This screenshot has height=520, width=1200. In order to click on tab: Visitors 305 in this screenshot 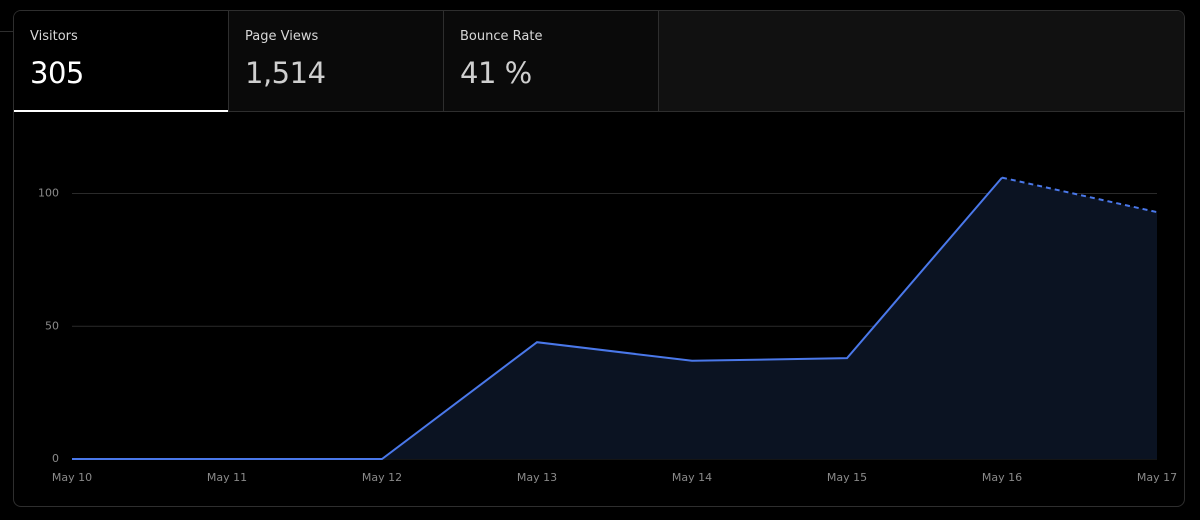, I will do `click(121, 61)`.